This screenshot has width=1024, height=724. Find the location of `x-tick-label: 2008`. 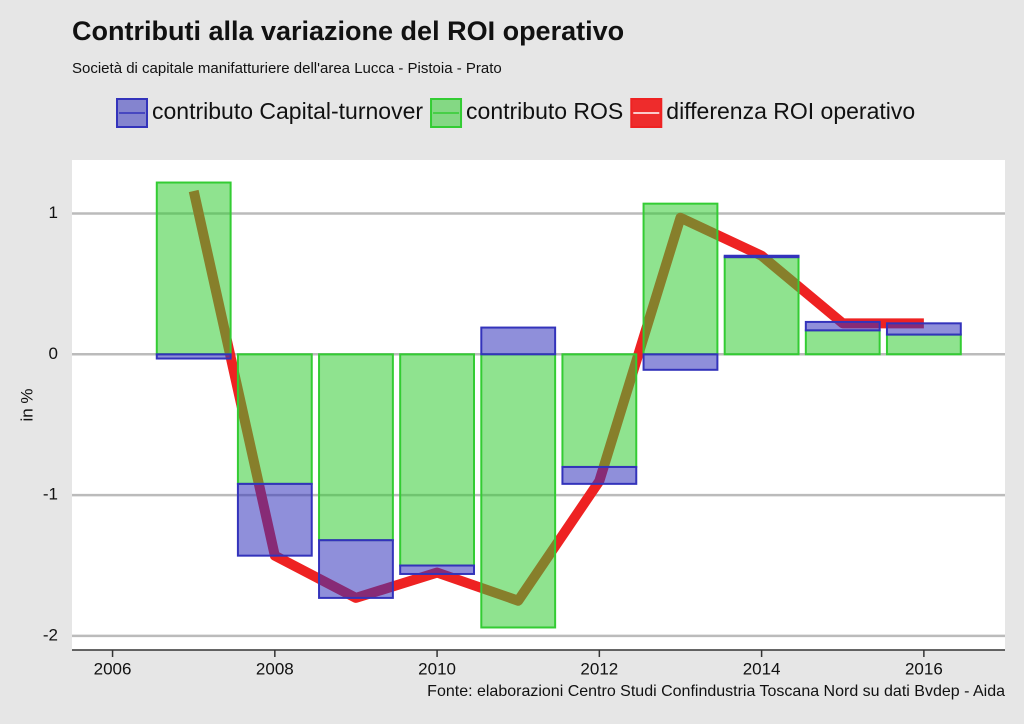

x-tick-label: 2008 is located at coordinates (275, 668).